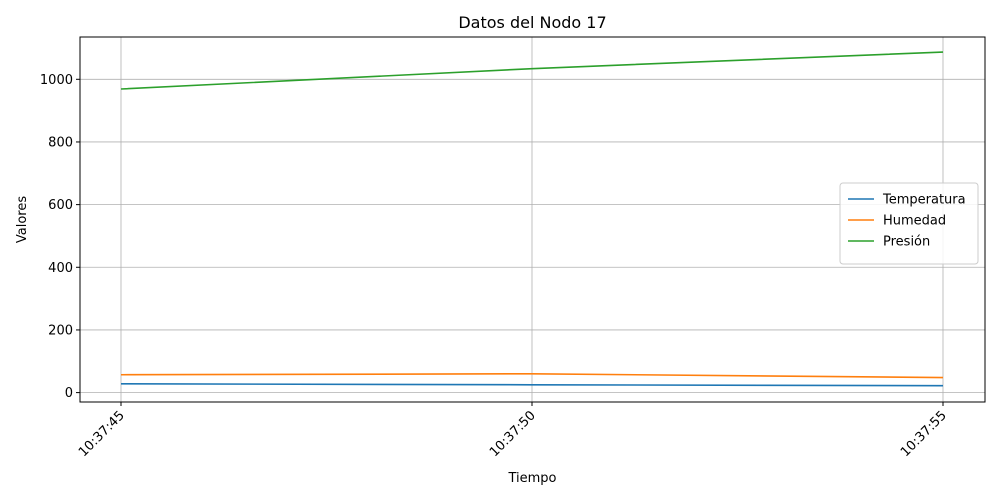 The height and width of the screenshot is (500, 1000). Describe the element at coordinates (60, 330) in the screenshot. I see `y-tick-label: 200` at that location.